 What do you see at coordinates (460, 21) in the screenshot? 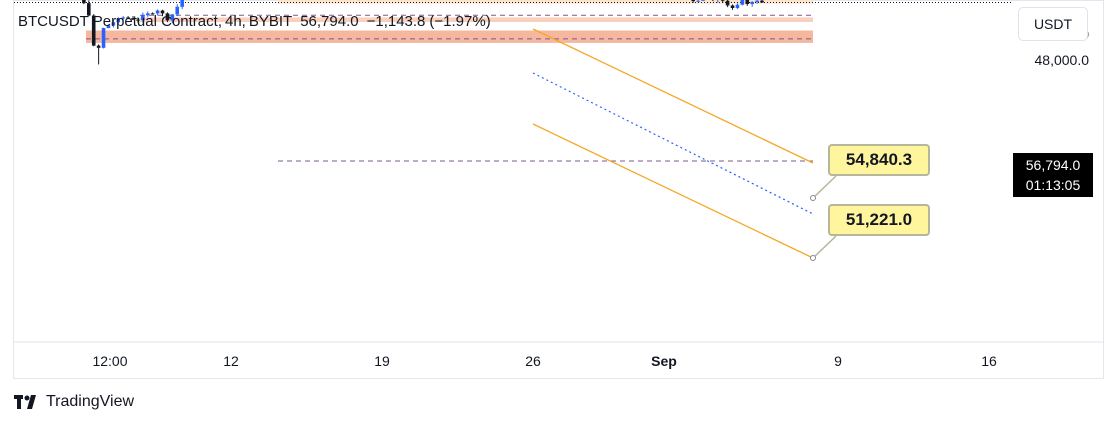
I see `change-pct-label: (−1.97%)` at bounding box center [460, 21].